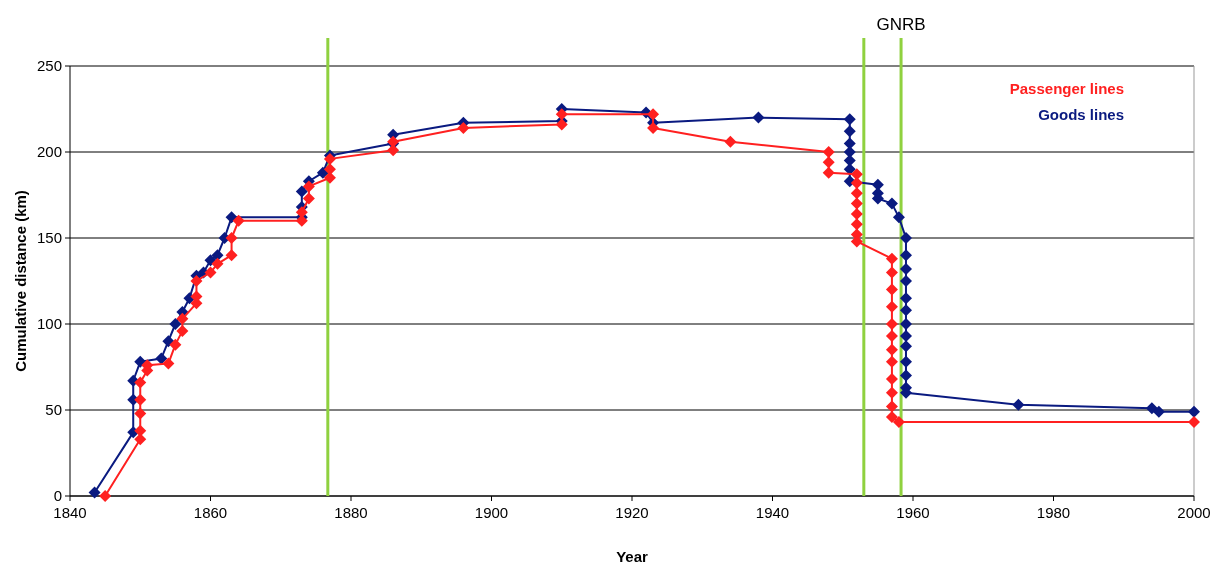 The image size is (1226, 584). I want to click on x-tick-label: 2000, so click(1194, 512).